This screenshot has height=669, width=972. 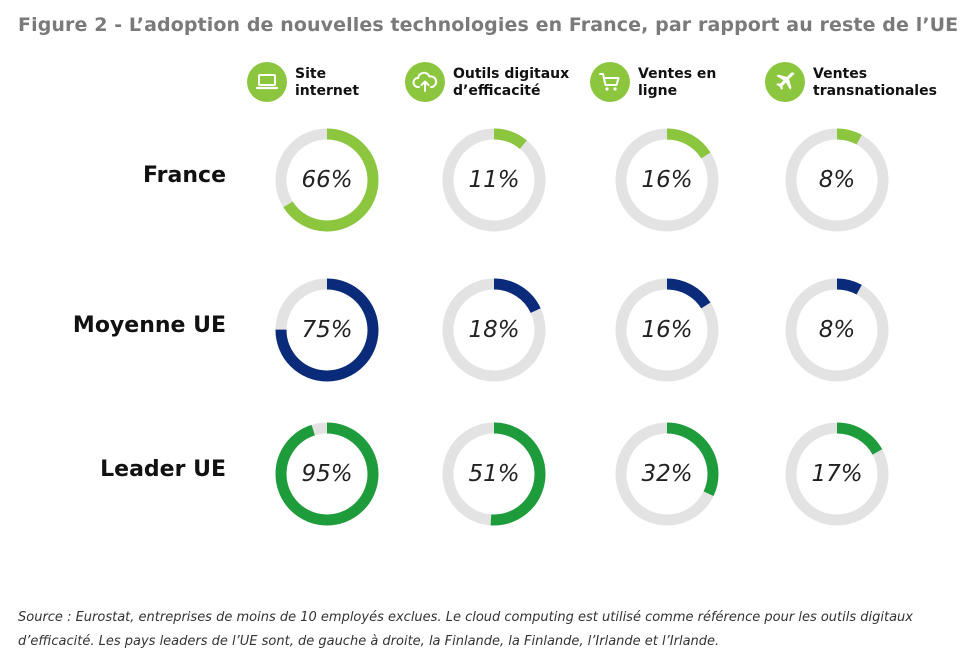 What do you see at coordinates (425, 82) in the screenshot?
I see `cloud-upload-icon` at bounding box center [425, 82].